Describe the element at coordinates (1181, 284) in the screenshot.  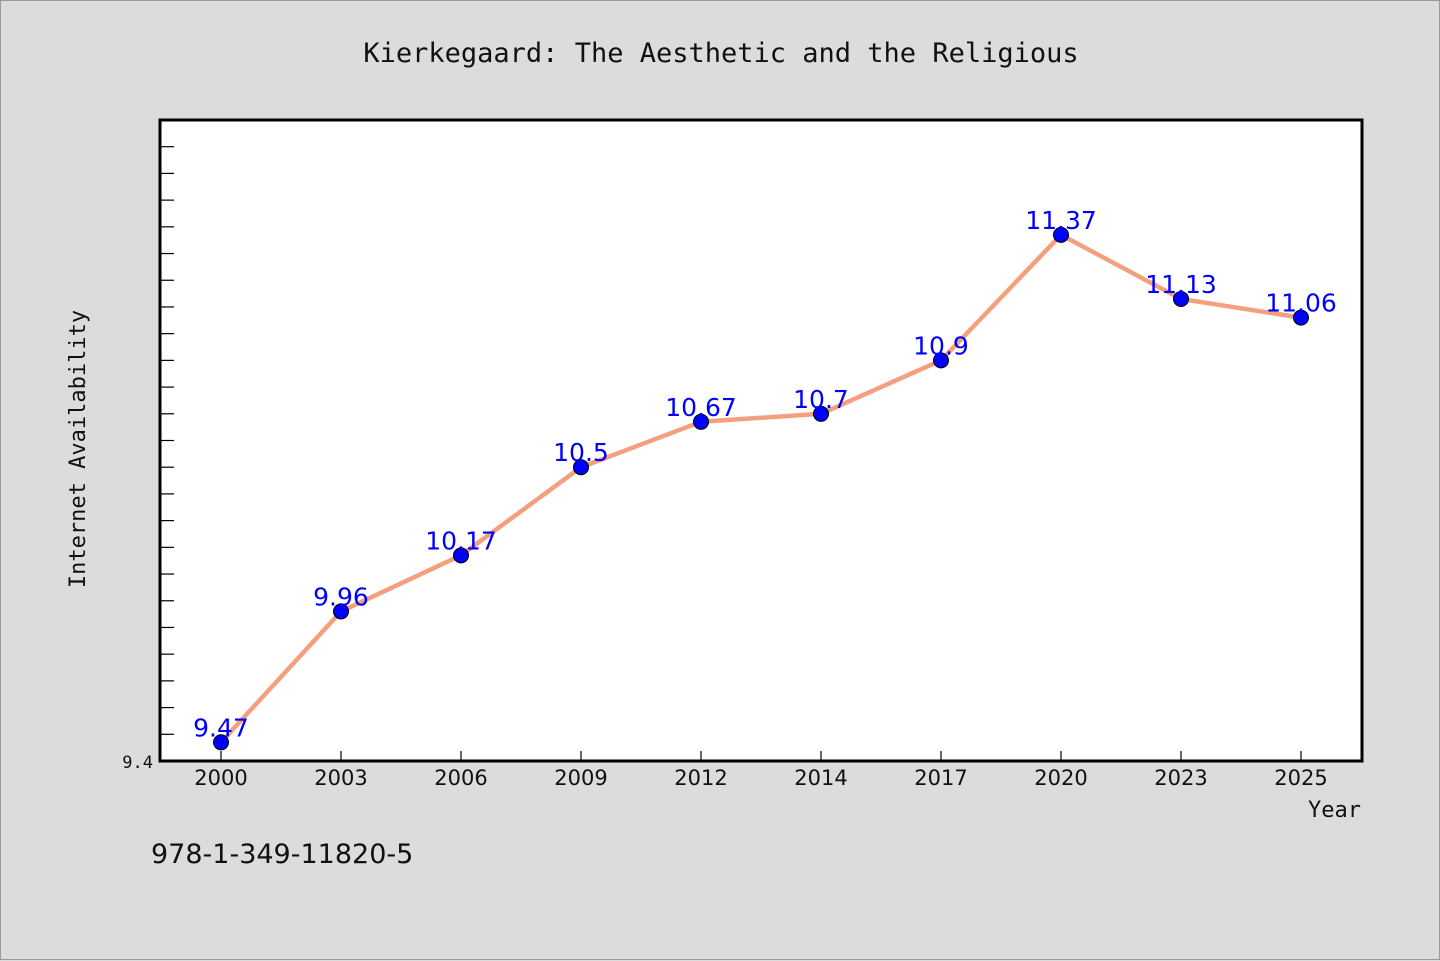
I see `data-label: 11.13` at that location.